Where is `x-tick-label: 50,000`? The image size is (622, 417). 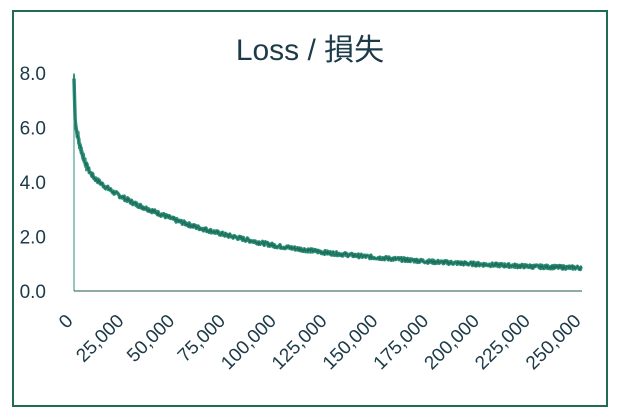 x-tick-label: 50,000 is located at coordinates (151, 339).